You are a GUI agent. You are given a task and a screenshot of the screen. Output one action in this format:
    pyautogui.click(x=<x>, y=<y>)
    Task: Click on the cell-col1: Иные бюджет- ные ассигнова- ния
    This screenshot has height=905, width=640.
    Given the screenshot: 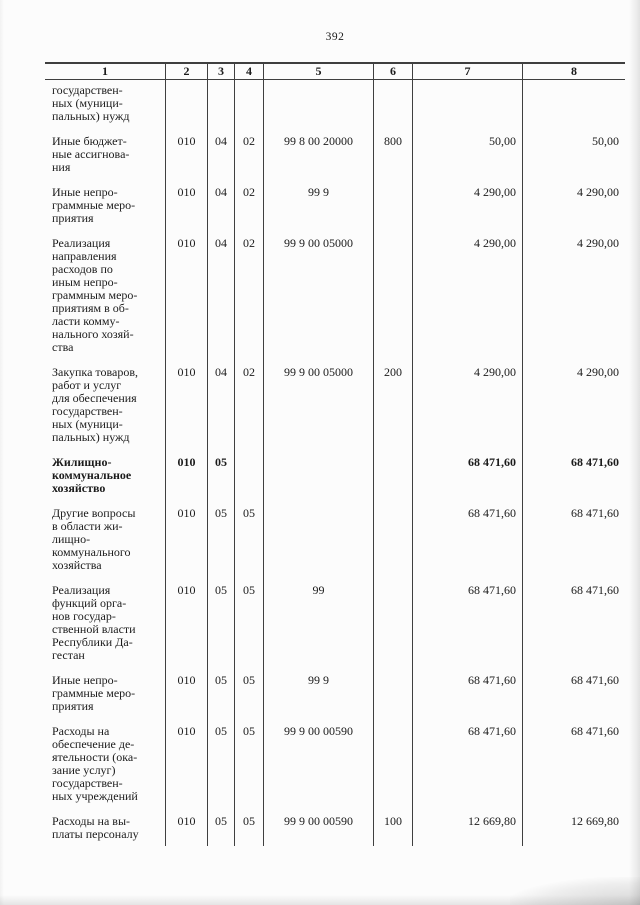 What is the action you would take?
    pyautogui.click(x=91, y=154)
    